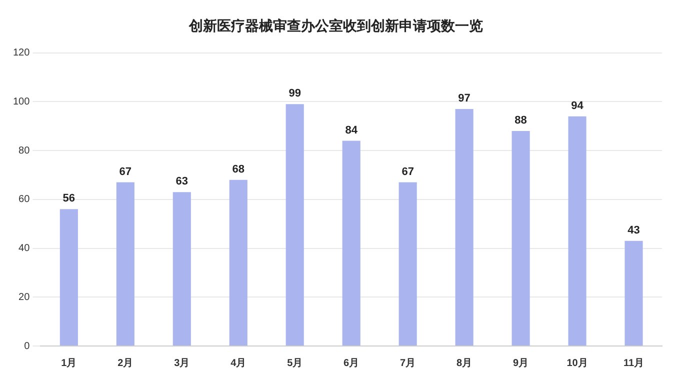 The image size is (680, 382). What do you see at coordinates (24, 200) in the screenshot?
I see `y-tick-label: 60` at bounding box center [24, 200].